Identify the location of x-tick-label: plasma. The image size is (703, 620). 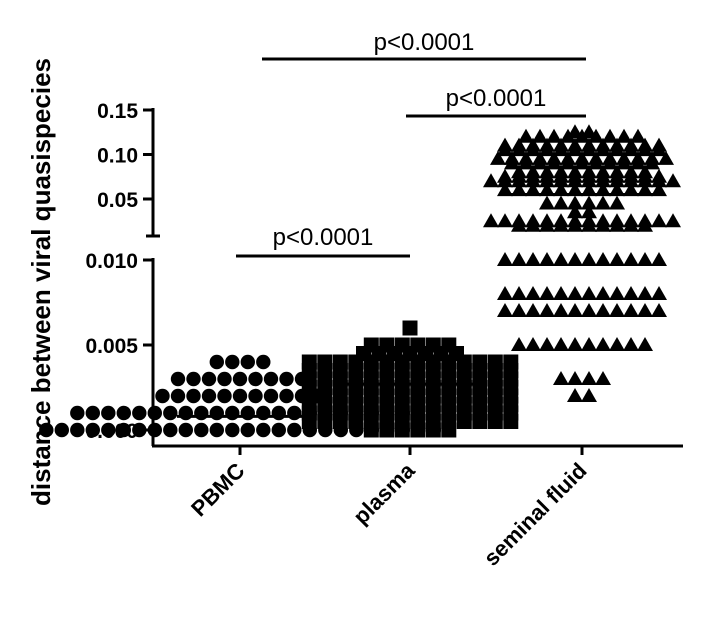
(384, 493).